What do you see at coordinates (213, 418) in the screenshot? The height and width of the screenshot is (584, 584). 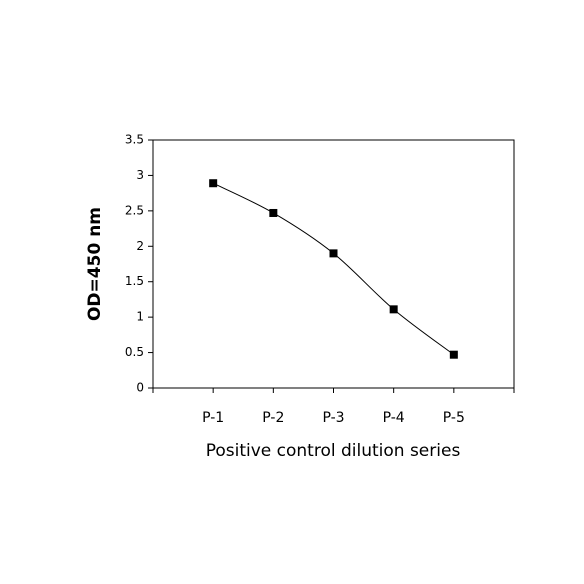 I see `x-tick-label: P-1` at bounding box center [213, 418].